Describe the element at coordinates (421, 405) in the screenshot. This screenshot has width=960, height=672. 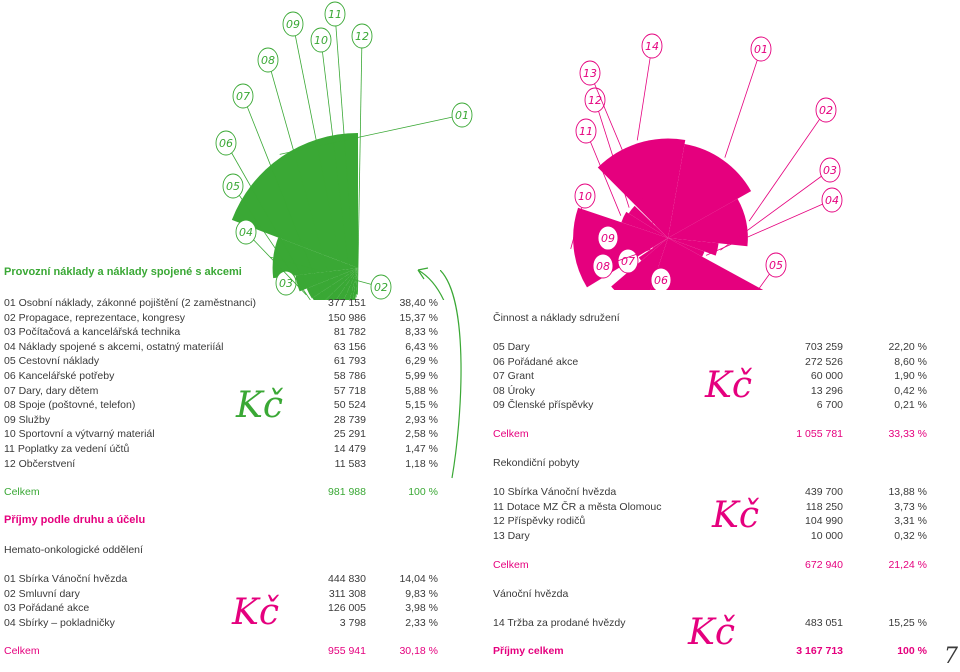
I see `expense-pct: 5,15 %` at that location.